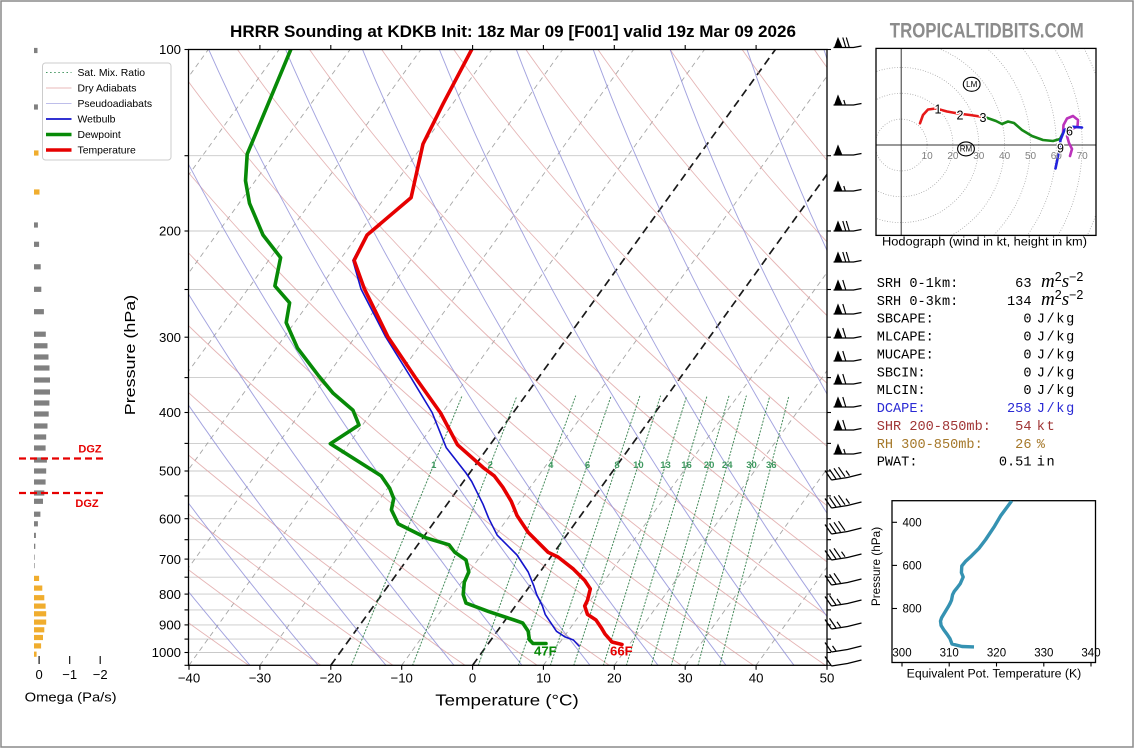 The width and height of the screenshot is (1134, 753). Describe the element at coordinates (901, 373) in the screenshot. I see `svg-text: SBCIN:` at that location.